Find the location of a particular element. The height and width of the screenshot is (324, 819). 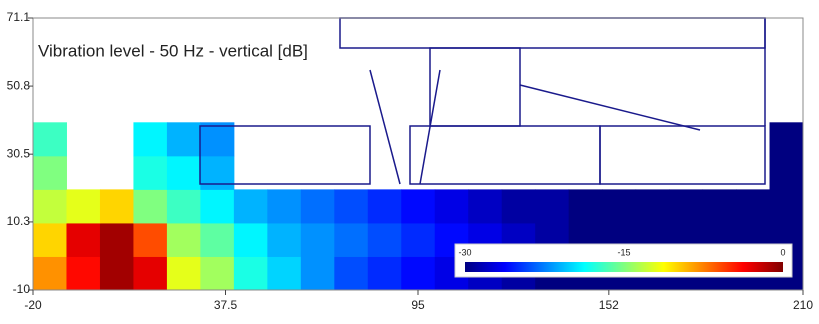

y-tick-label: 10.3 is located at coordinates (19, 221).